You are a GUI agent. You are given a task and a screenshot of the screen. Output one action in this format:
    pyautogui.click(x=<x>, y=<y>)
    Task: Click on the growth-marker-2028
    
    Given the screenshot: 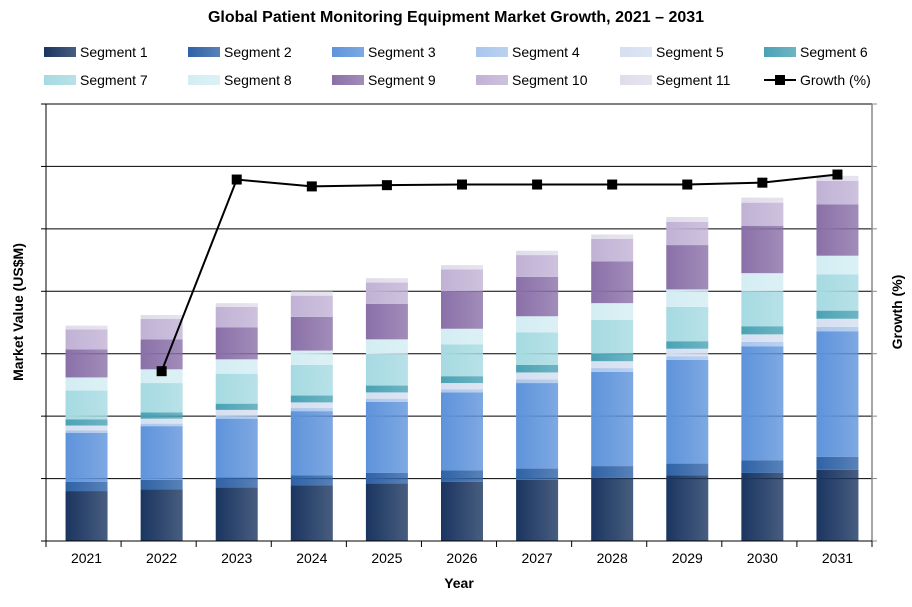 What is the action you would take?
    pyautogui.click(x=612, y=184)
    